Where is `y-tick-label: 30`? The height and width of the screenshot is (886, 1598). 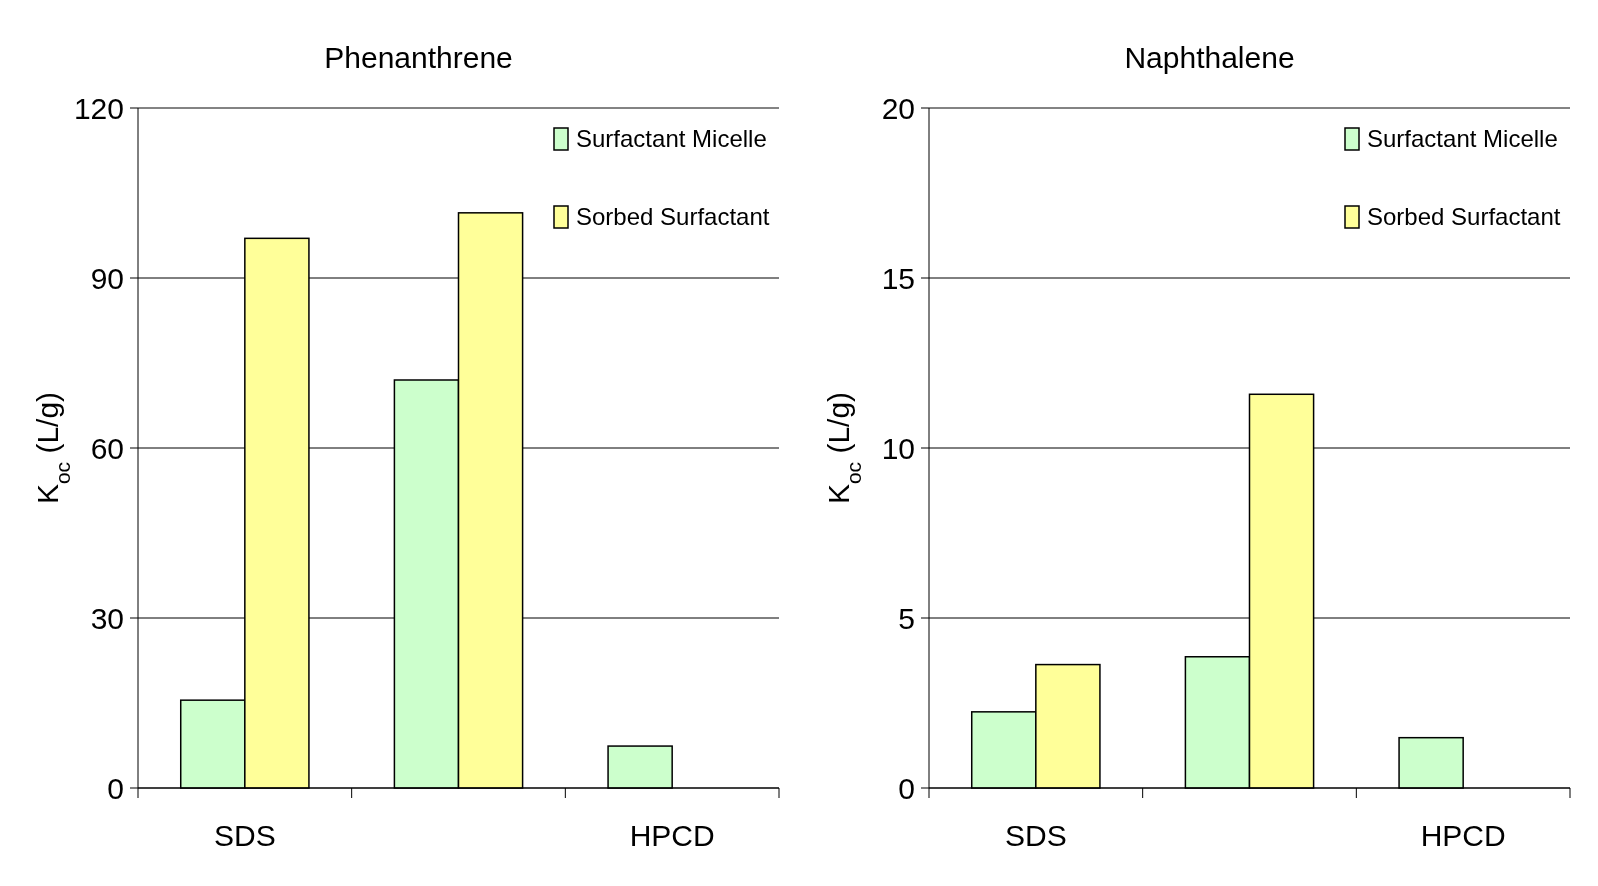 y-tick-label: 30 is located at coordinates (107, 618).